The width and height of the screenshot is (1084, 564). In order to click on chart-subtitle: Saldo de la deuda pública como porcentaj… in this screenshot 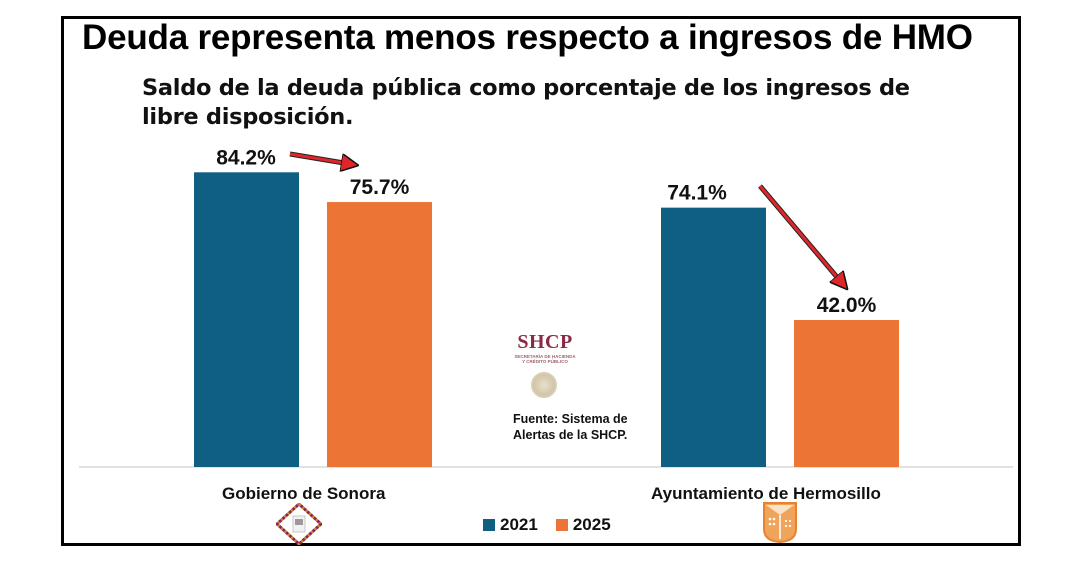, I will do `click(526, 102)`.